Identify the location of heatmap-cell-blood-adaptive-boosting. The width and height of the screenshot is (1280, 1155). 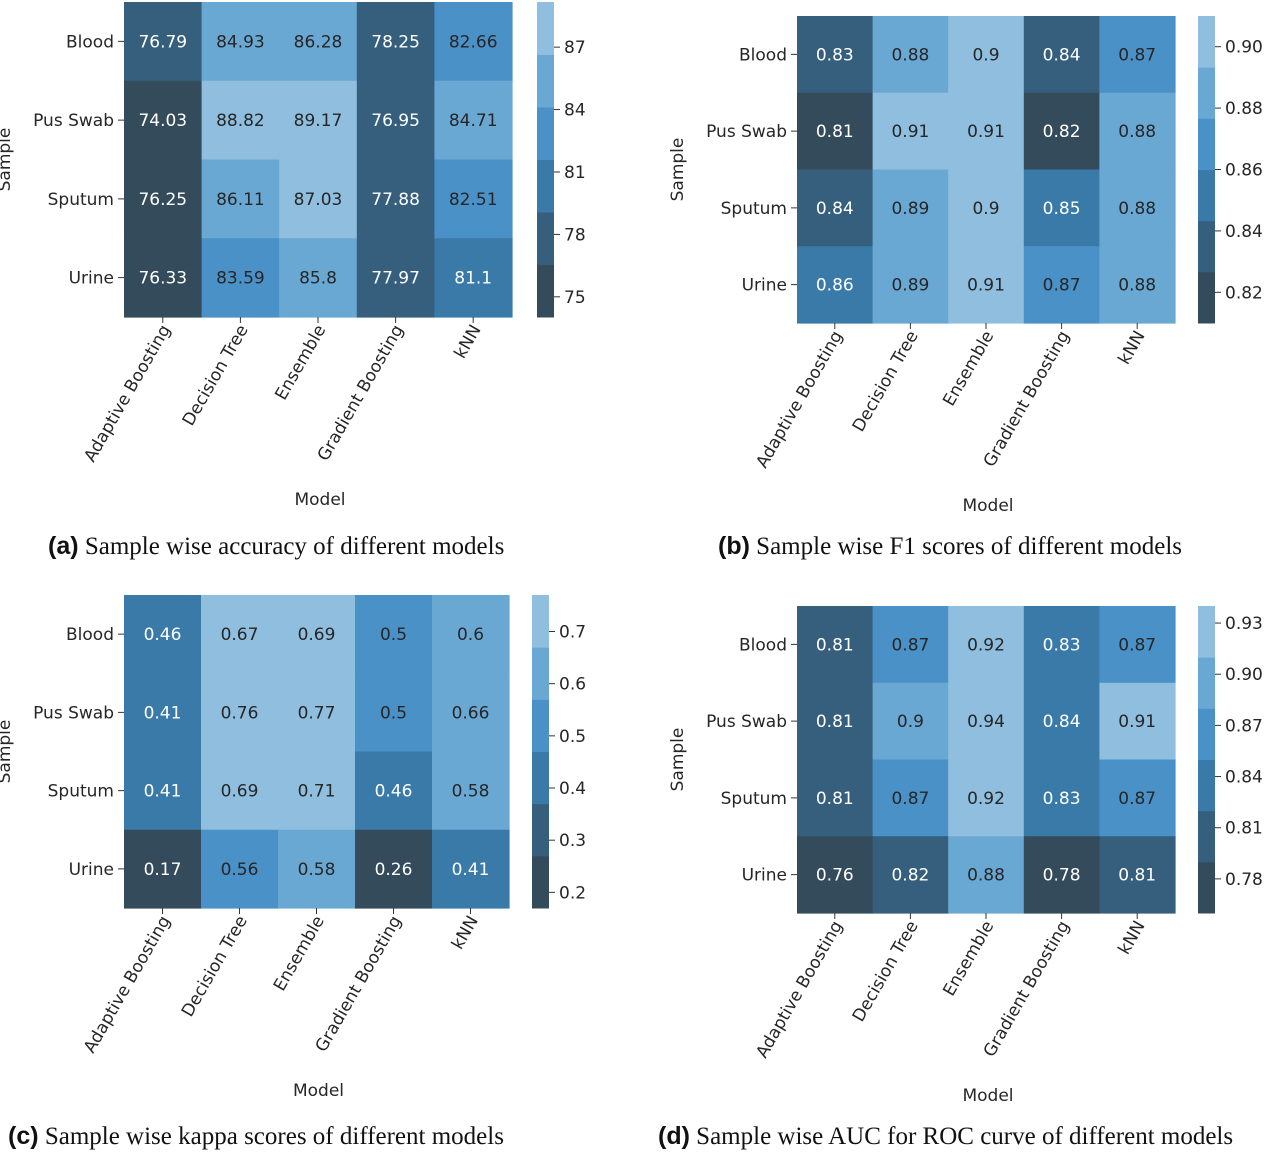
(835, 645).